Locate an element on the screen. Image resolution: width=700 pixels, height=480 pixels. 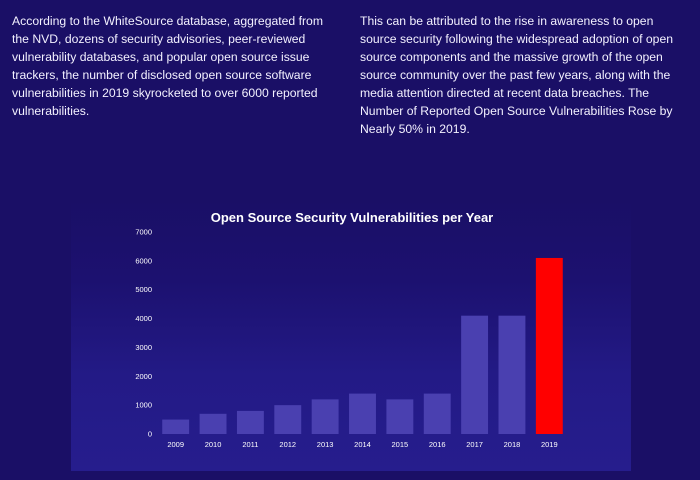
x-tick-label: 2010 is located at coordinates (213, 444).